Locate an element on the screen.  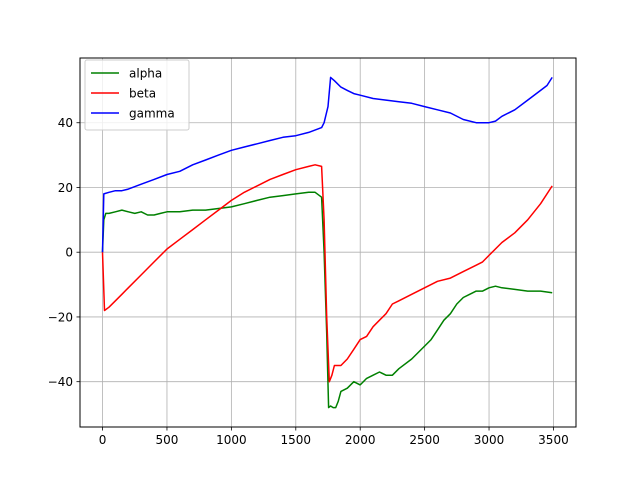
x-tick-label: 2500 is located at coordinates (424, 440).